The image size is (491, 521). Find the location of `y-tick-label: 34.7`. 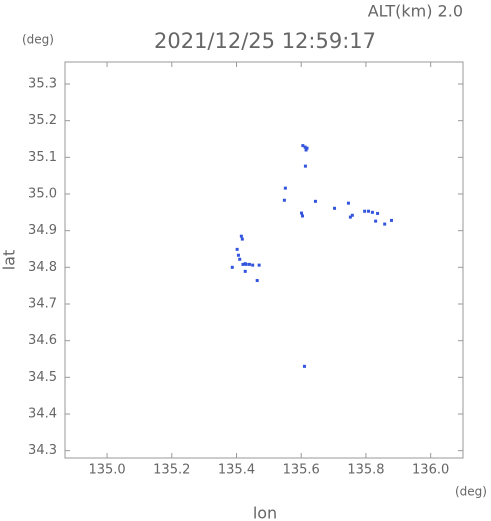

y-tick-label: 34.7 is located at coordinates (42, 304).